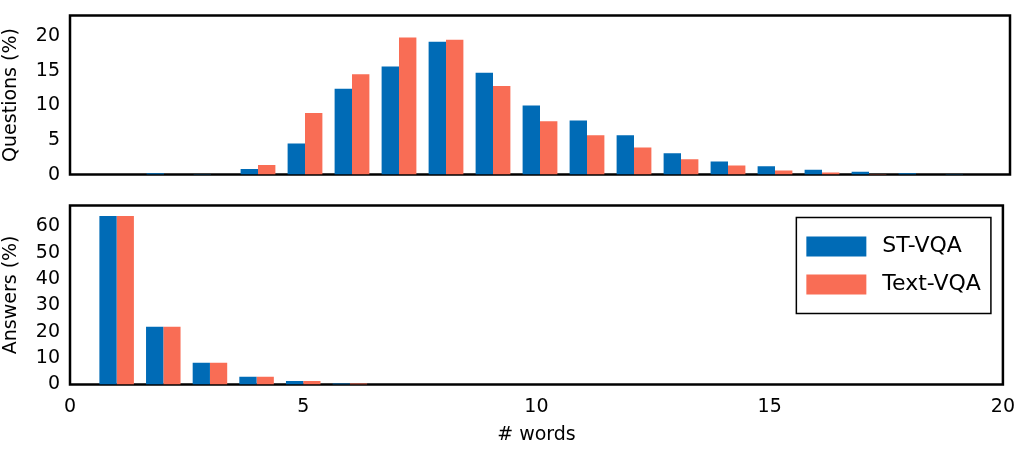  Describe the element at coordinates (303, 404) in the screenshot. I see `x-tick-label: 5` at that location.